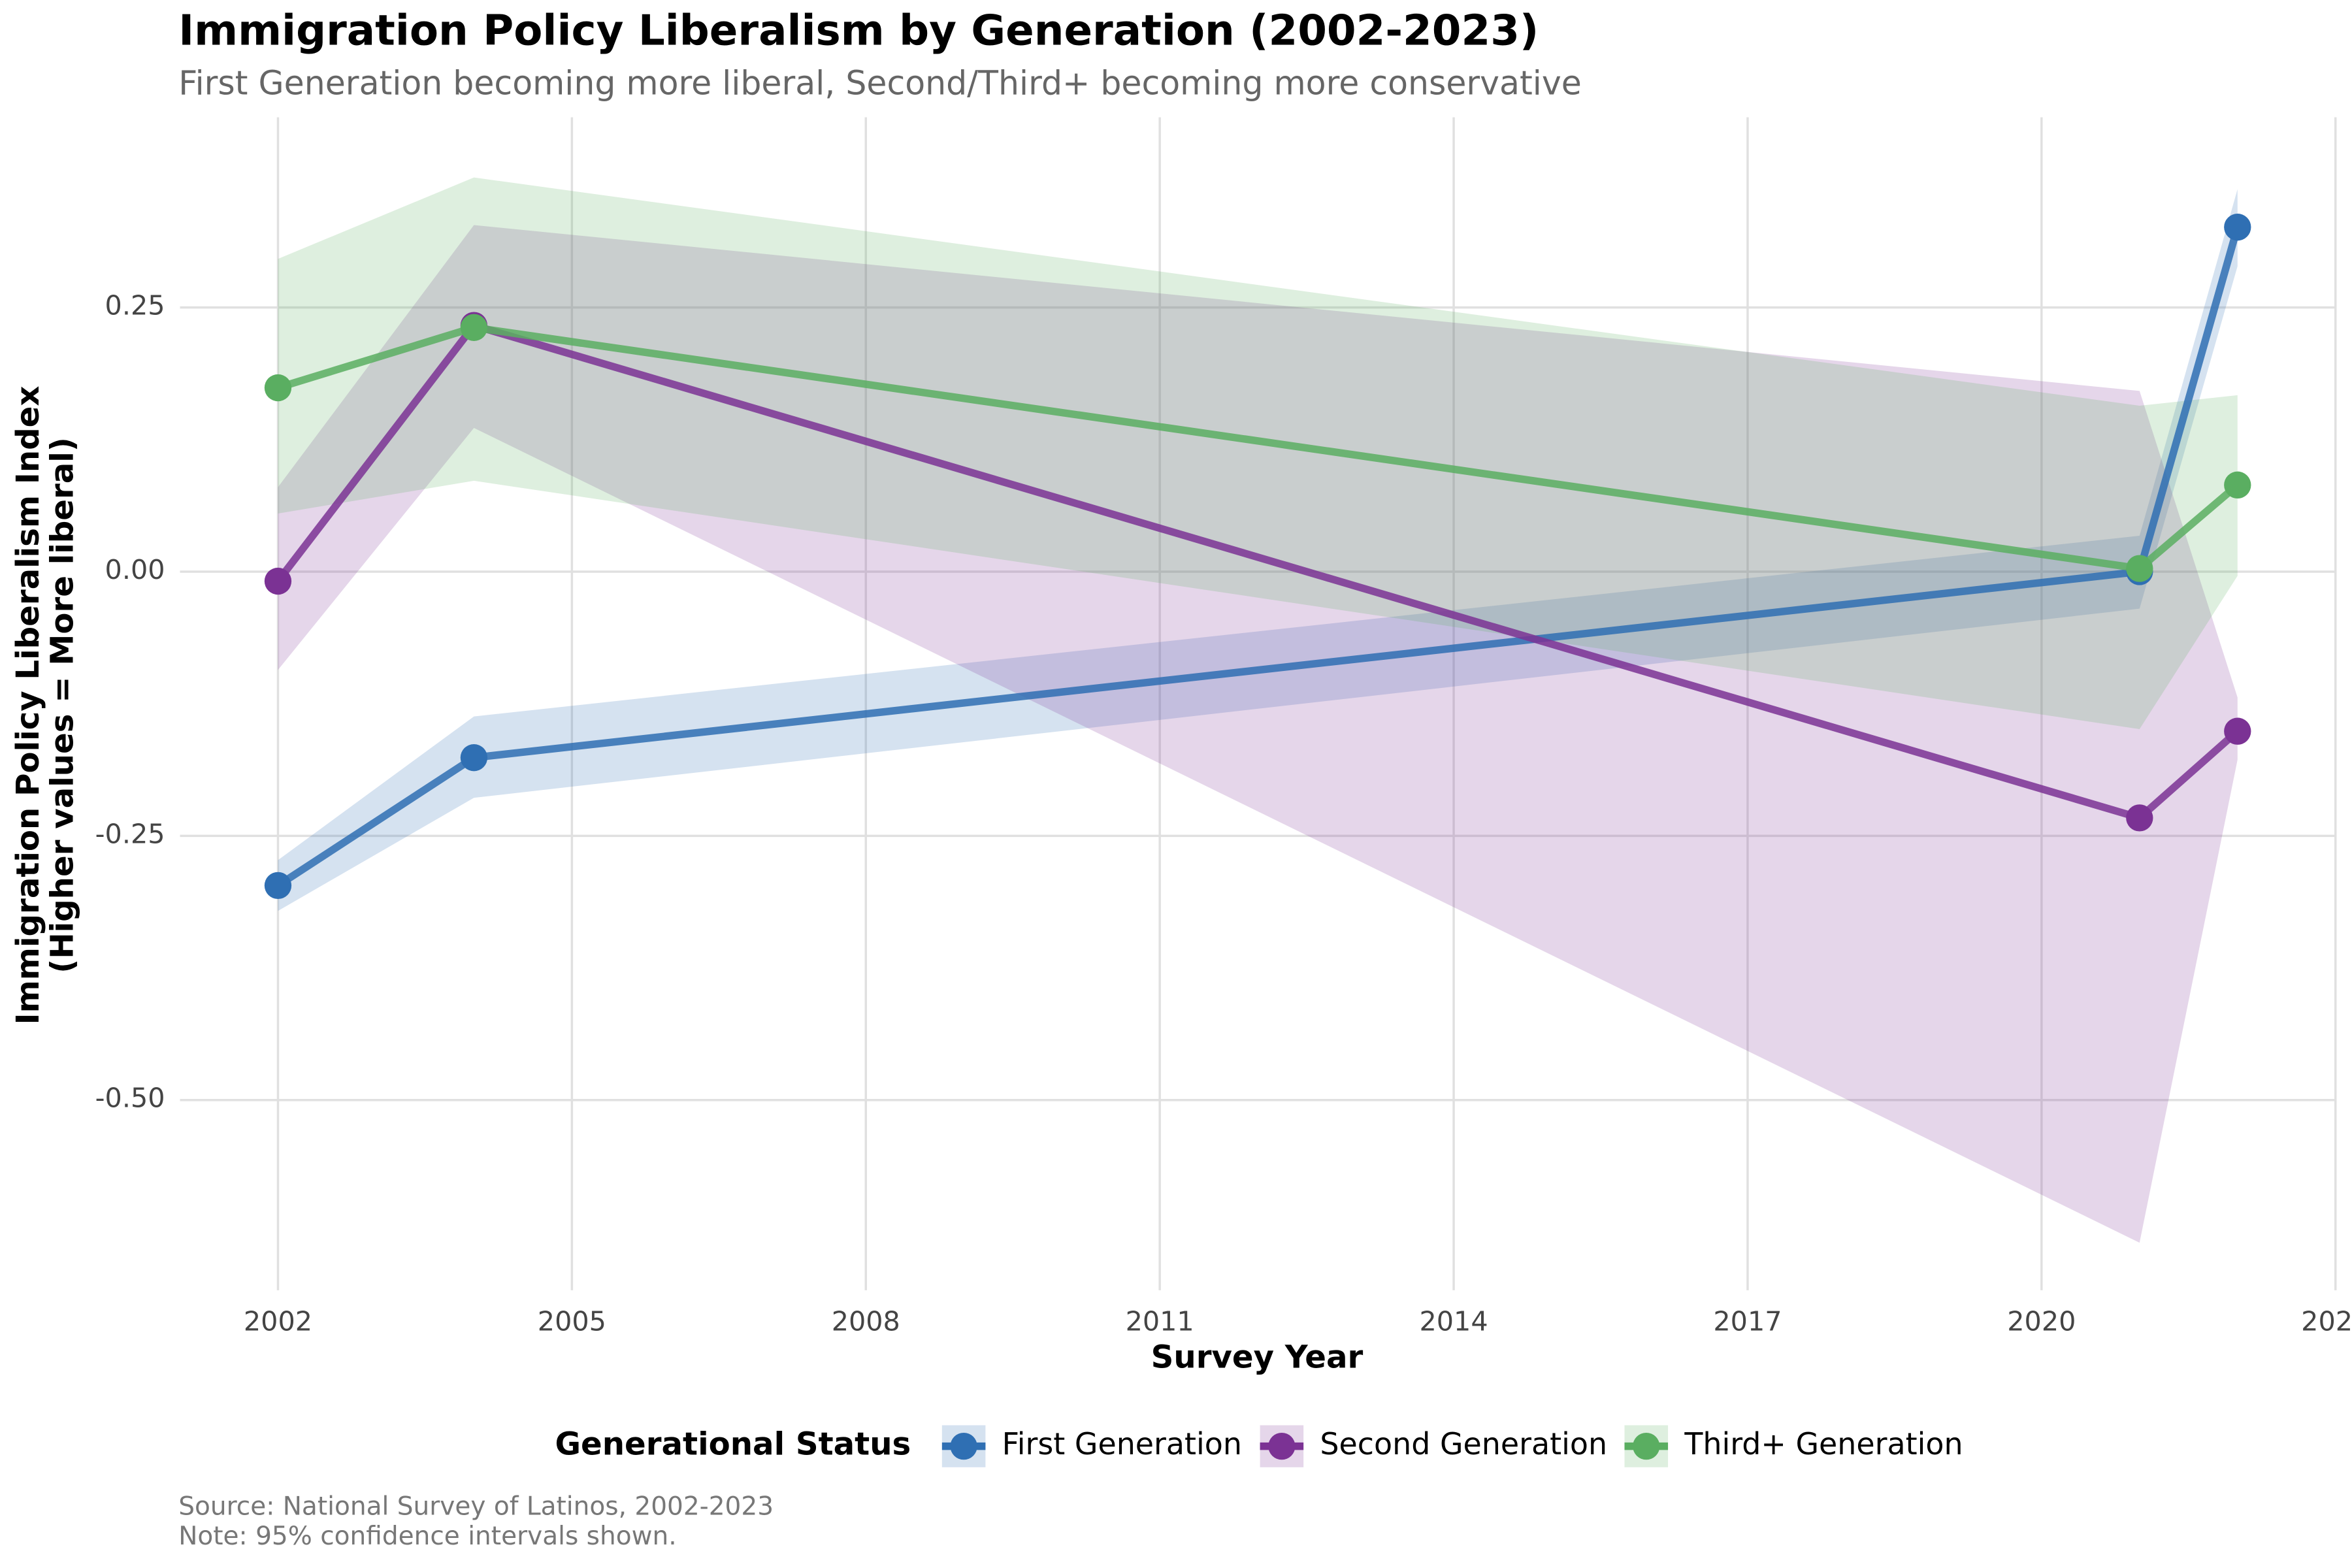 The height and width of the screenshot is (1568, 2352). I want to click on legend-label: Third+ Generation, so click(1823, 1444).